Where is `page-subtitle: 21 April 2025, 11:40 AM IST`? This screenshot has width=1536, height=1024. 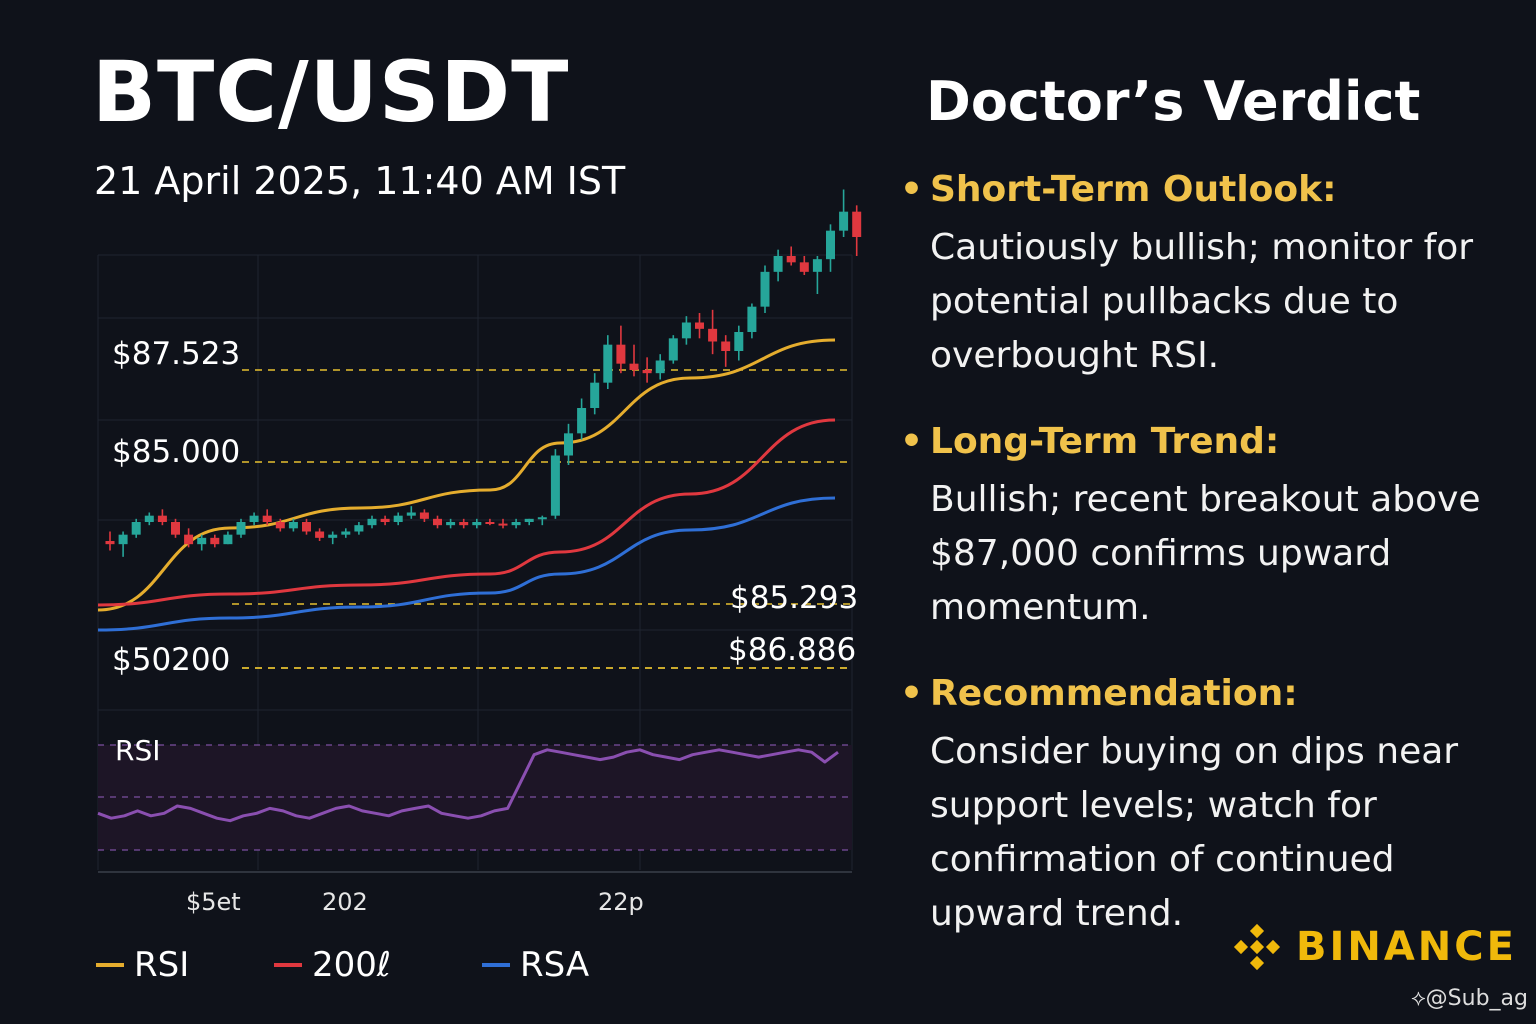 page-subtitle: 21 April 2025, 11:40 AM IST is located at coordinates (360, 181).